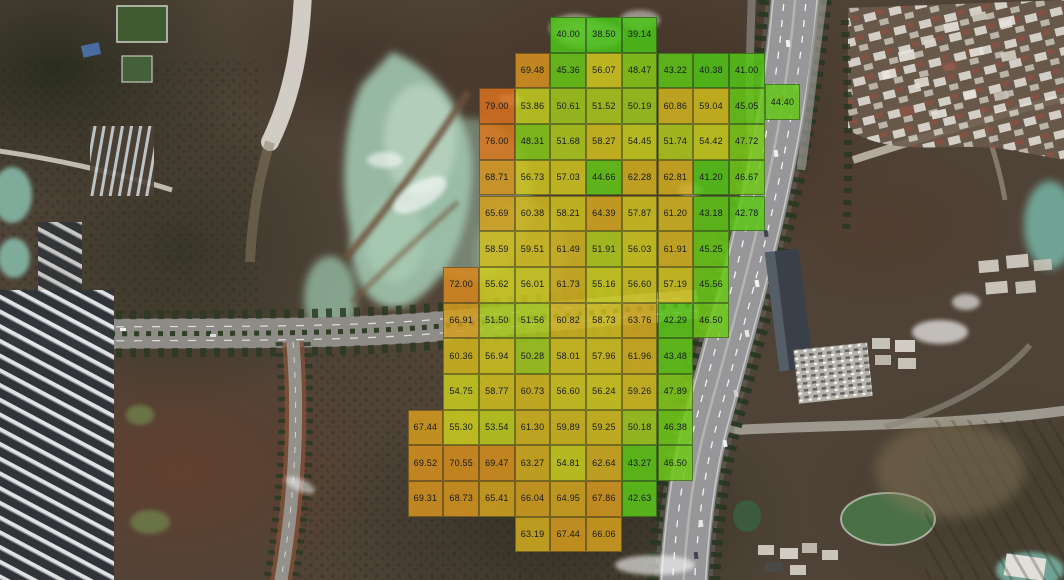 Image resolution: width=1064 pixels, height=580 pixels. What do you see at coordinates (639, 499) in the screenshot?
I see `heatmap-cell: 42.63` at bounding box center [639, 499].